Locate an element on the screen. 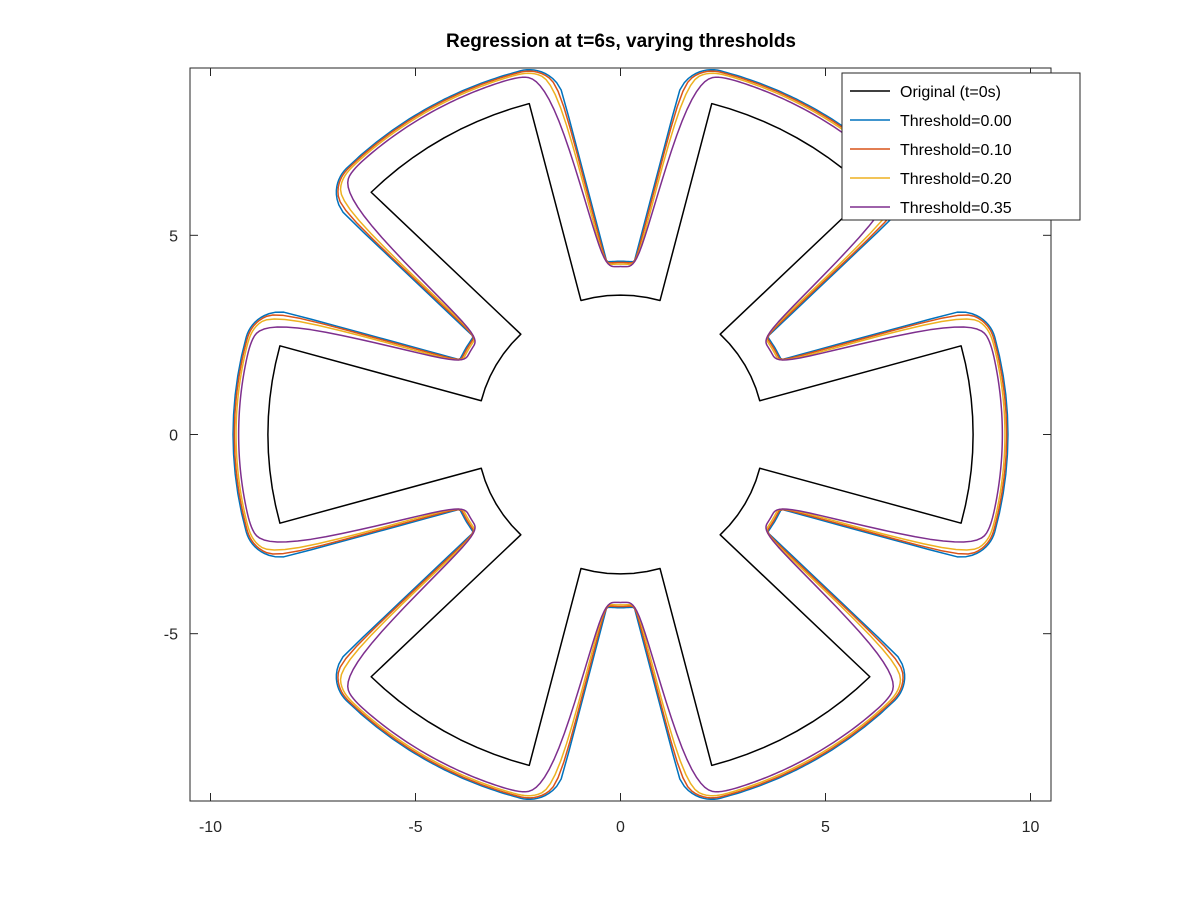 The width and height of the screenshot is (1200, 900). legend-label: Threshold=0.00 is located at coordinates (956, 121).